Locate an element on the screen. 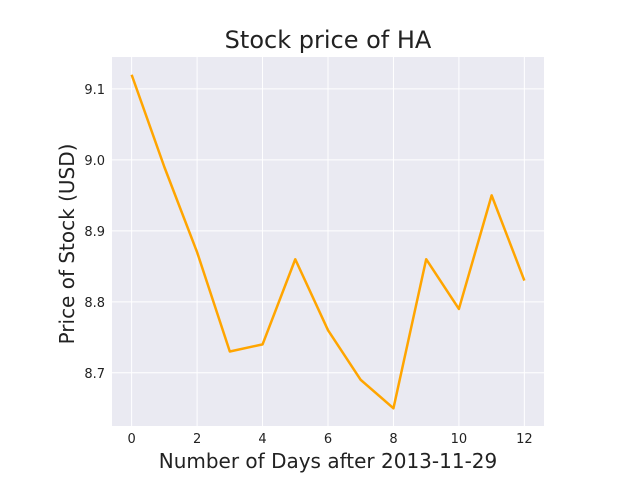 The image size is (640, 480). x-tick-label: 8 is located at coordinates (393, 439).